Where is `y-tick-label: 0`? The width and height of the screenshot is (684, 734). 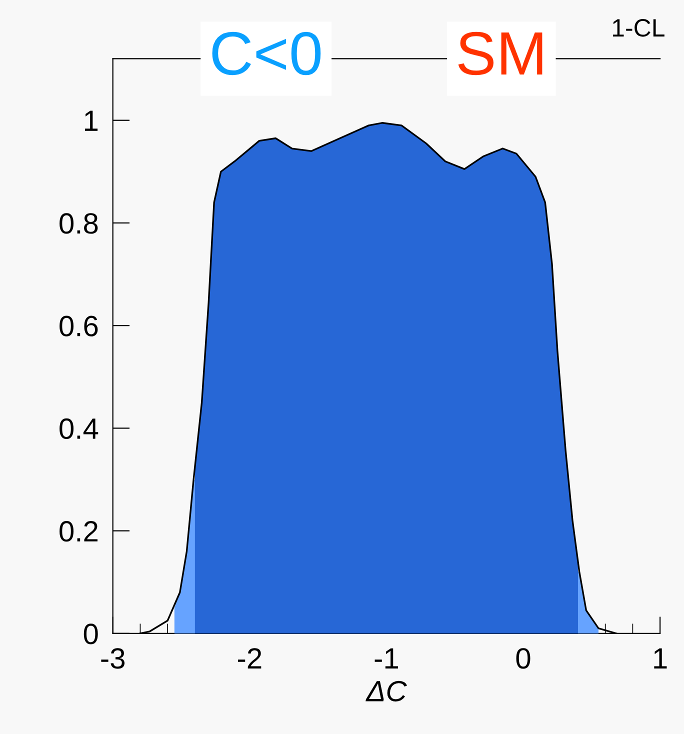 y-tick-label: 0 is located at coordinates (91, 634).